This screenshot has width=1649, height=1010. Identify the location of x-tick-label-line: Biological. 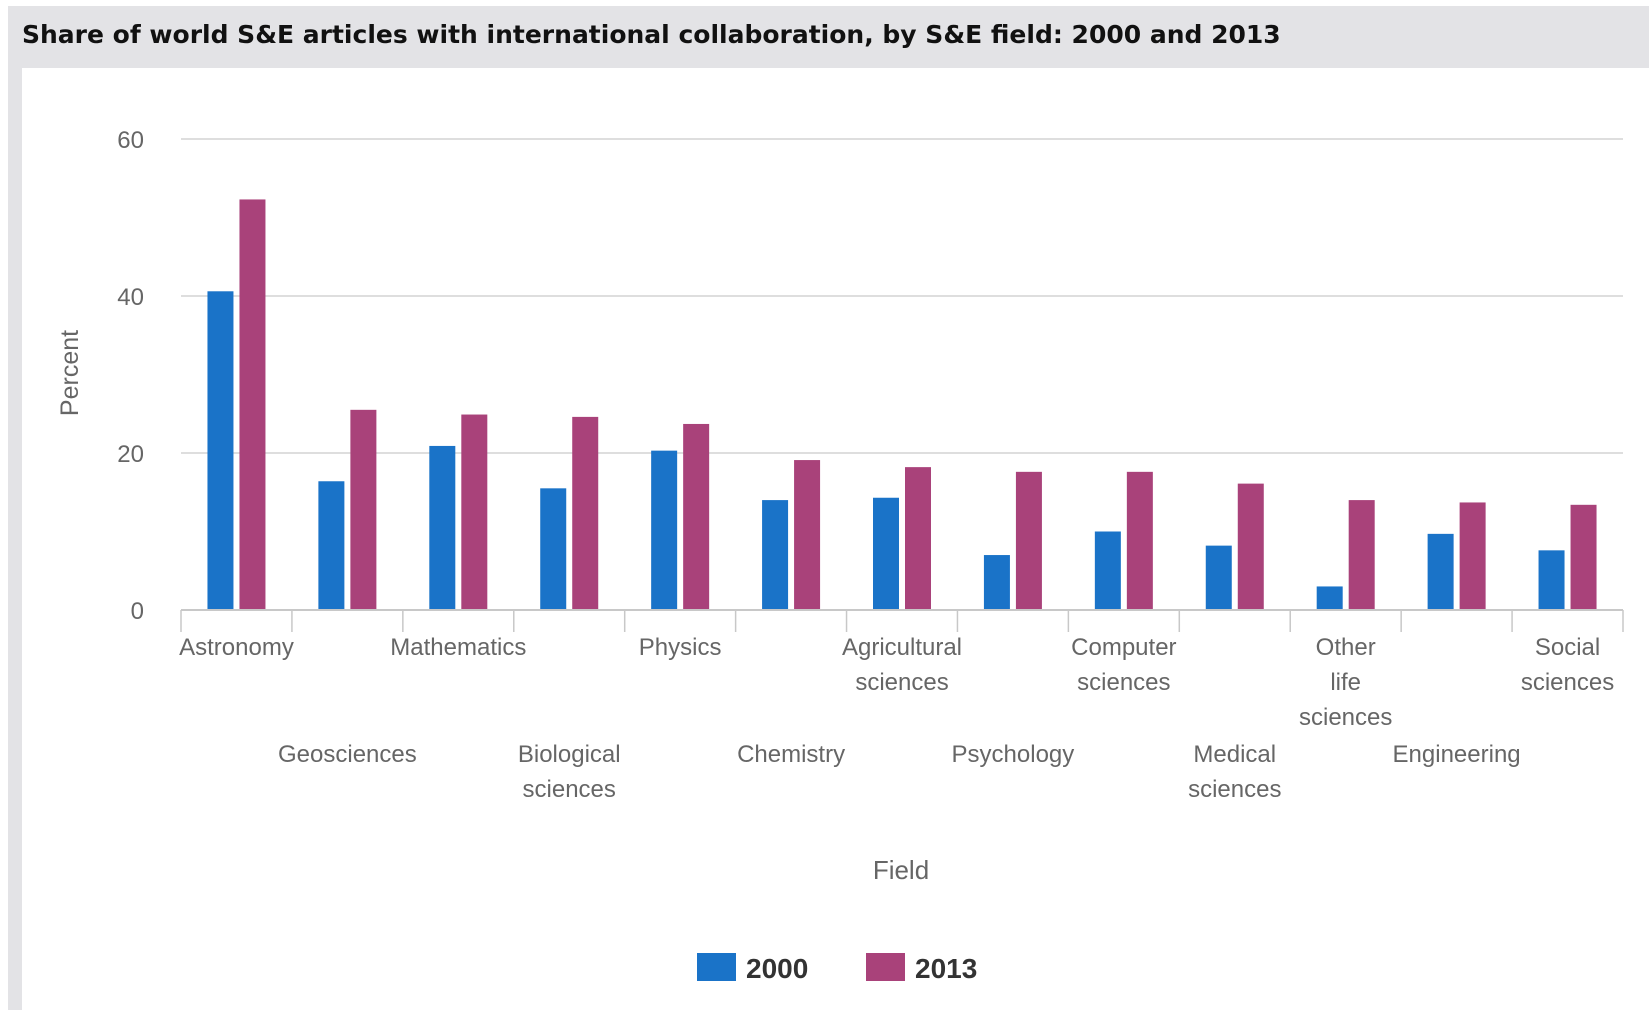
(569, 754).